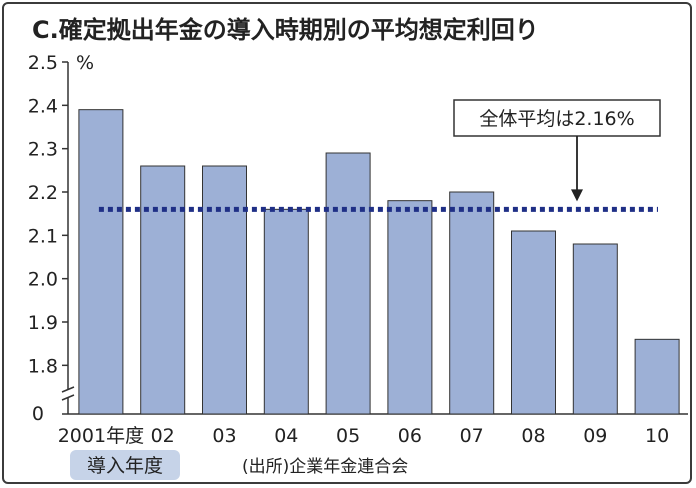 The height and width of the screenshot is (488, 696). I want to click on x-tick-labels: 2001年度 02 03 04 05 06 07 08 09 10, so click(363, 436).